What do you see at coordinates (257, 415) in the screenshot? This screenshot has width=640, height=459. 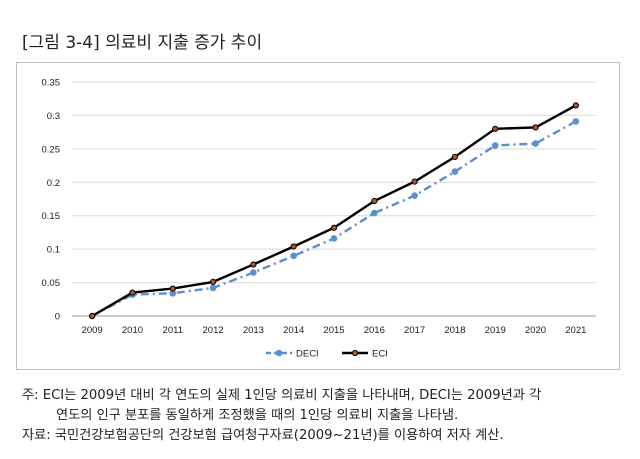 I see `note-line-2: 연도의 인구 분포를 동일하게 조정했을 때의 1인당 의료비 지출을 나타냄.` at bounding box center [257, 415].